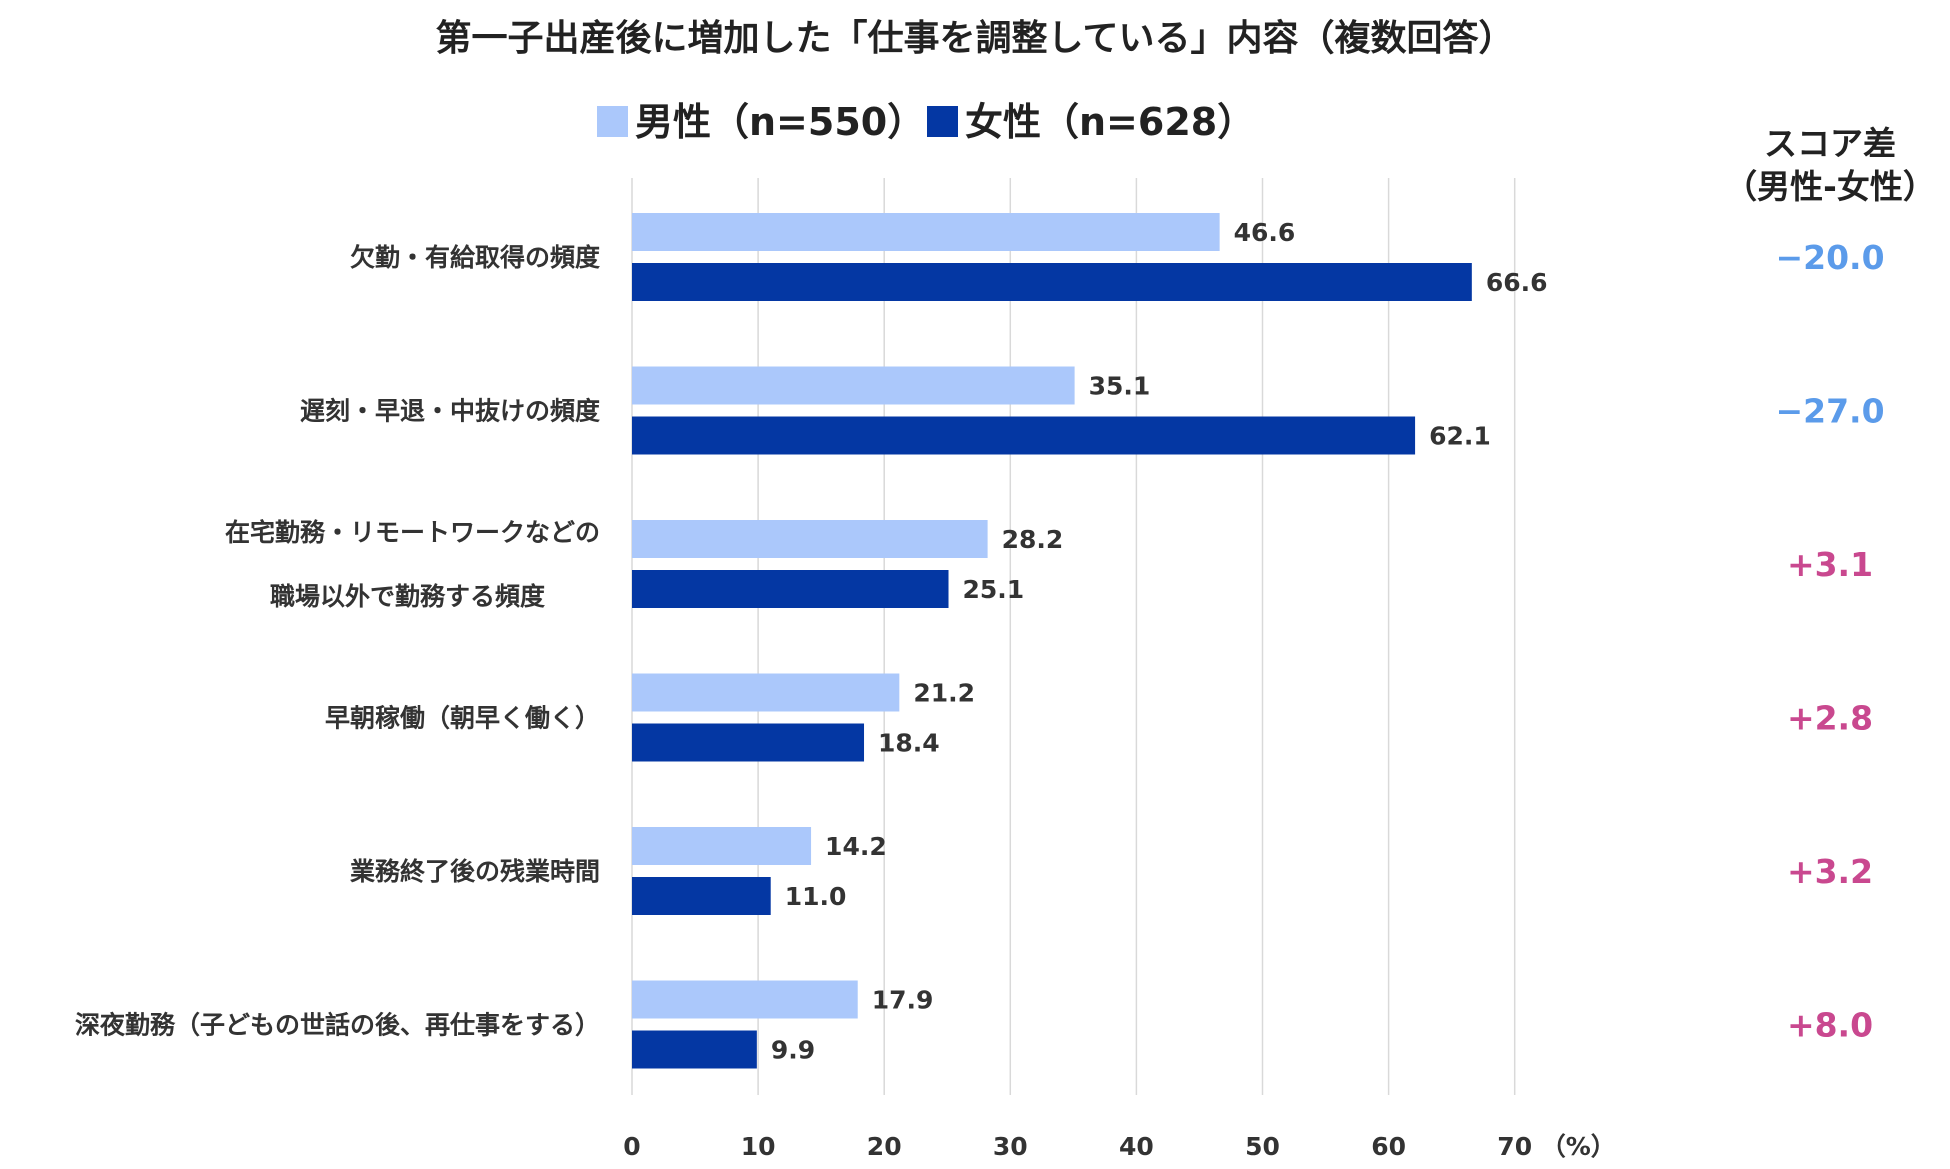 Image resolution: width=1950 pixels, height=1169 pixels. I want to click on data-label: 66.6, so click(1517, 282).